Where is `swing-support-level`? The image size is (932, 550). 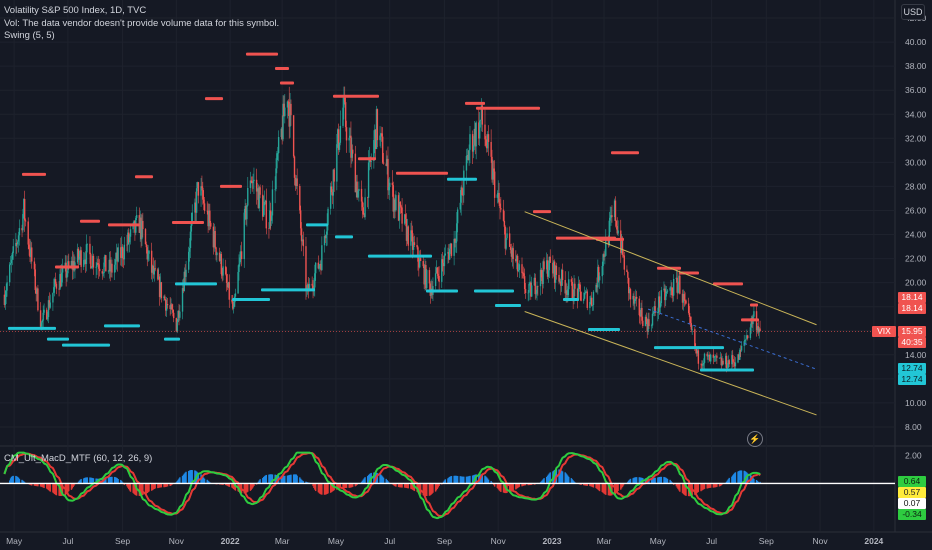
swing-support-level is located at coordinates (442, 291).